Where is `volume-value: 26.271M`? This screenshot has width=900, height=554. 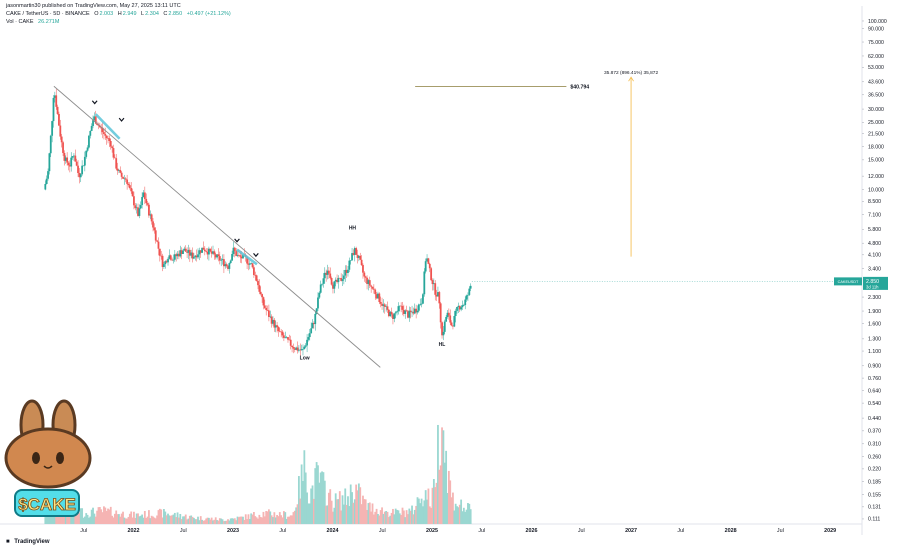 volume-value: 26.271M is located at coordinates (49, 22).